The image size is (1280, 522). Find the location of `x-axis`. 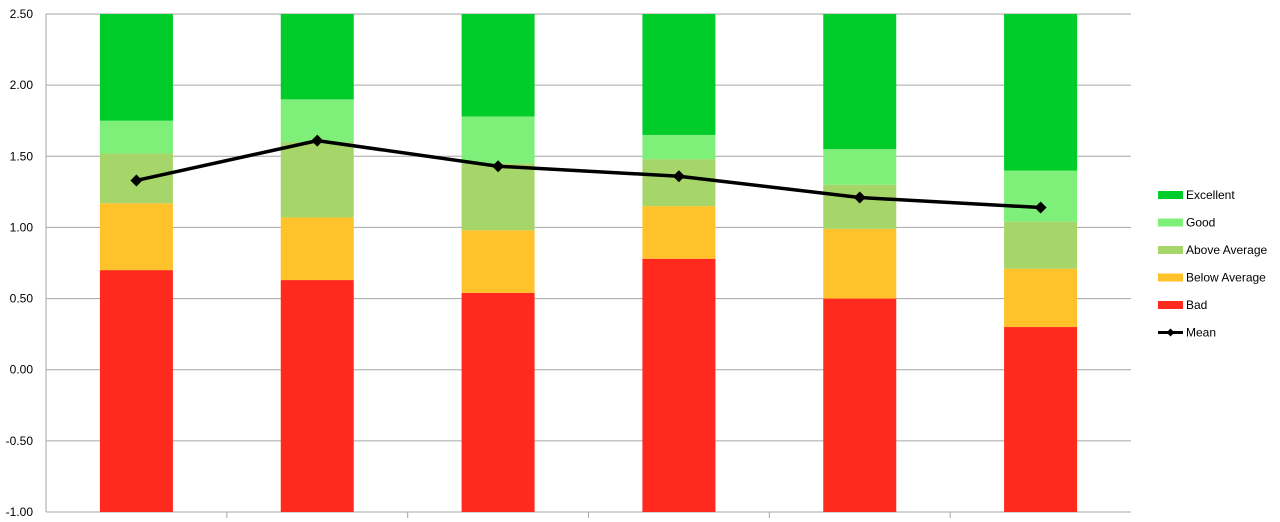

x-axis is located at coordinates (588, 515).